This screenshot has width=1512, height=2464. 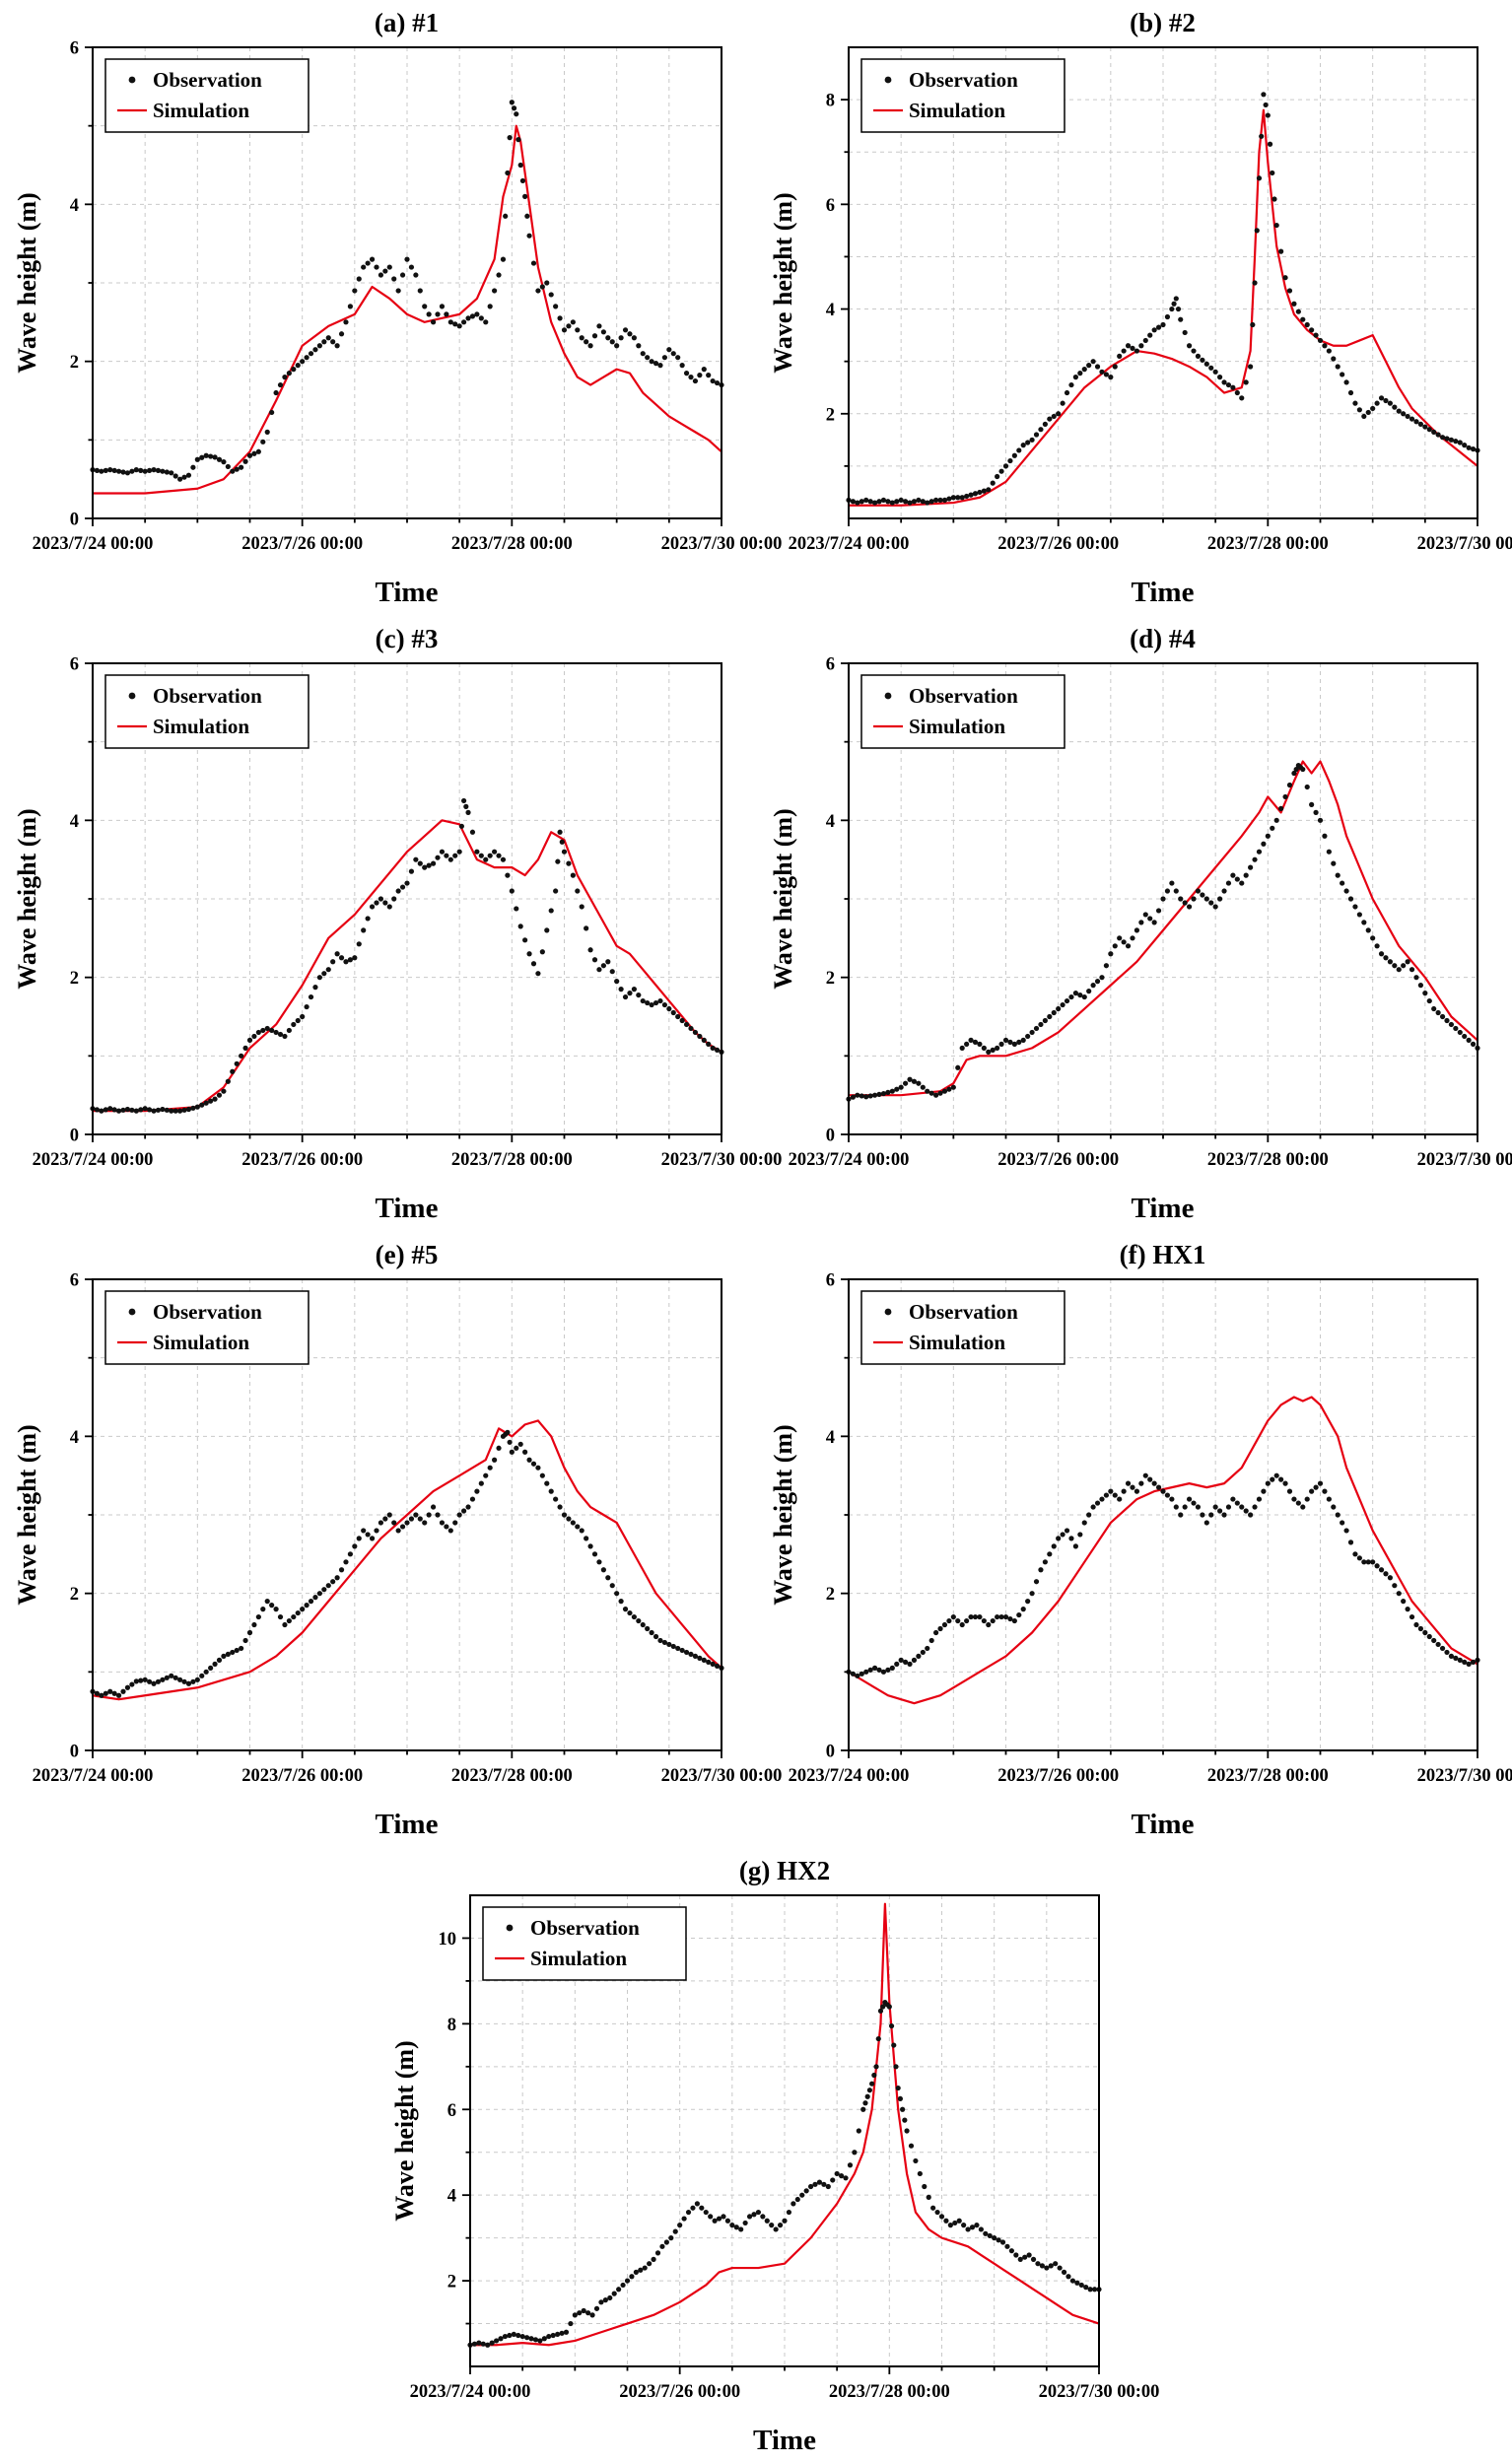 What do you see at coordinates (1163, 1824) in the screenshot?
I see `x-axis-title-f: Time` at bounding box center [1163, 1824].